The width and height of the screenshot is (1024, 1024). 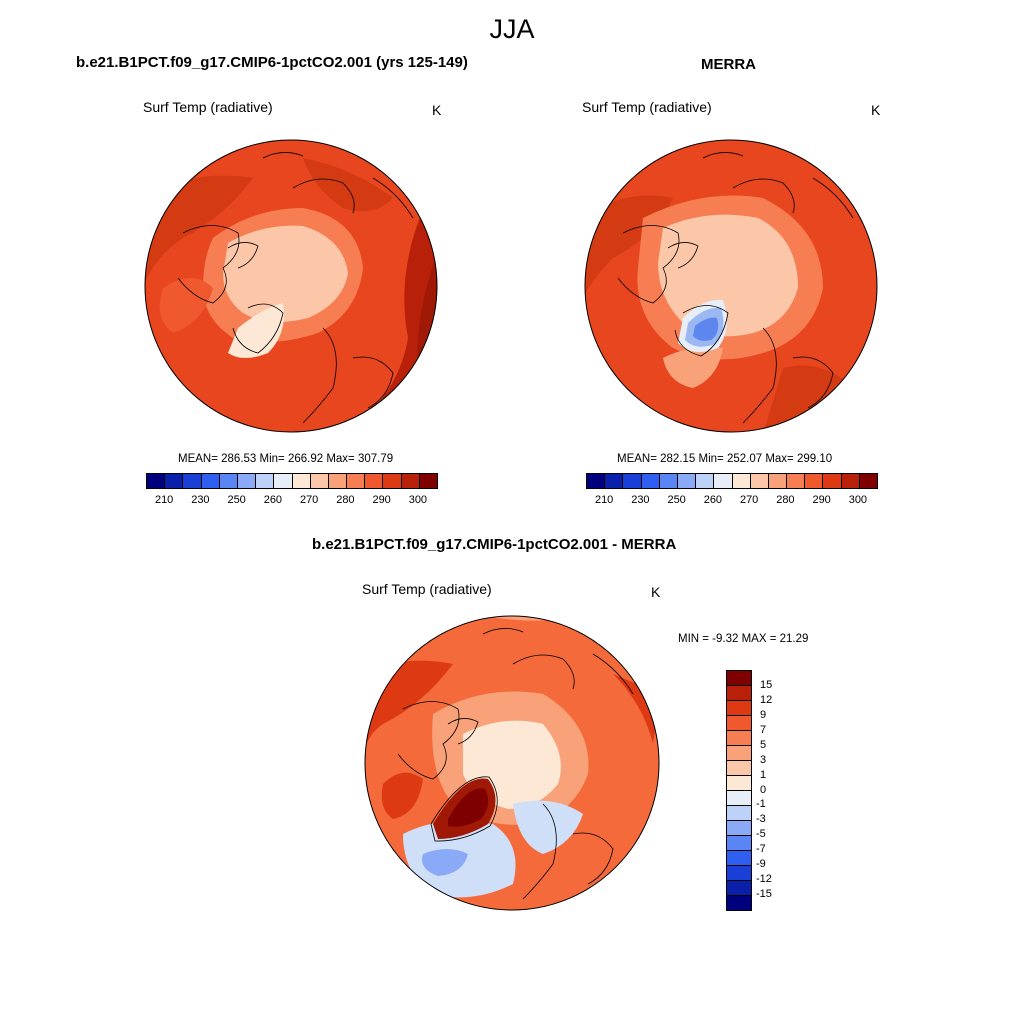 What do you see at coordinates (291, 286) in the screenshot?
I see `panel-1-polar-map` at bounding box center [291, 286].